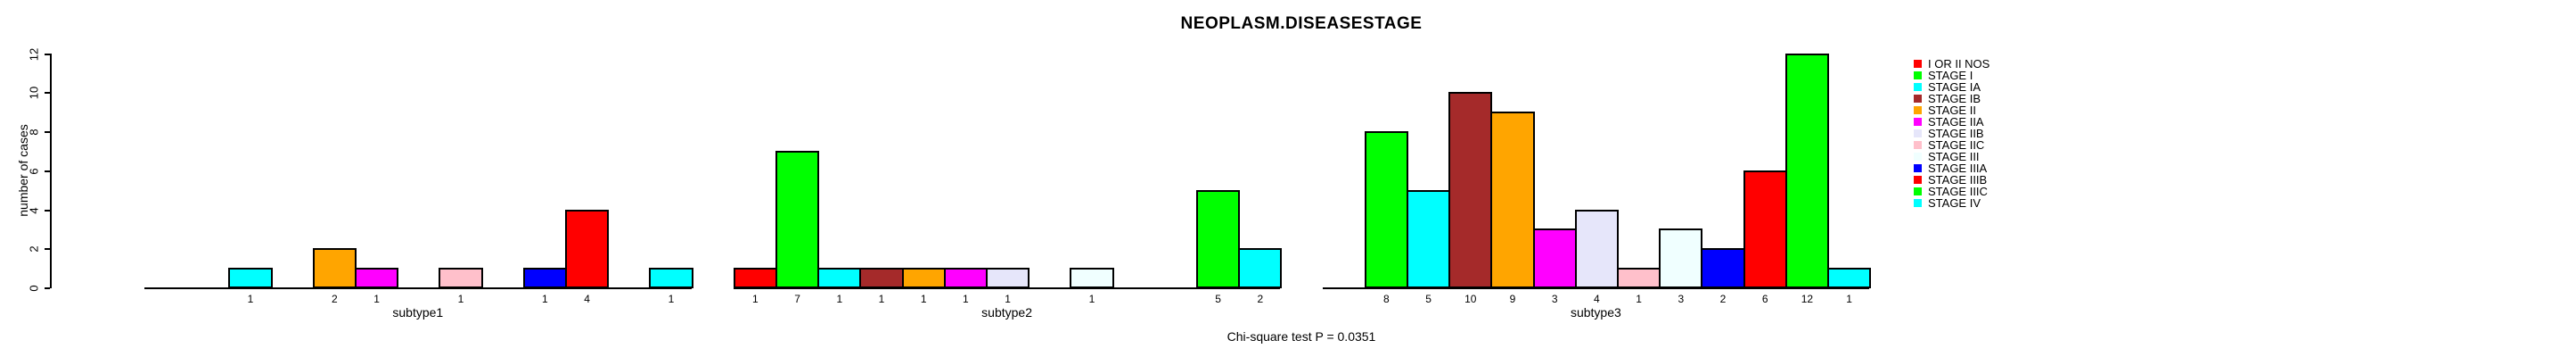 The height and width of the screenshot is (357, 2576). I want to click on legend-item: STAGE IIIA, so click(1952, 168).